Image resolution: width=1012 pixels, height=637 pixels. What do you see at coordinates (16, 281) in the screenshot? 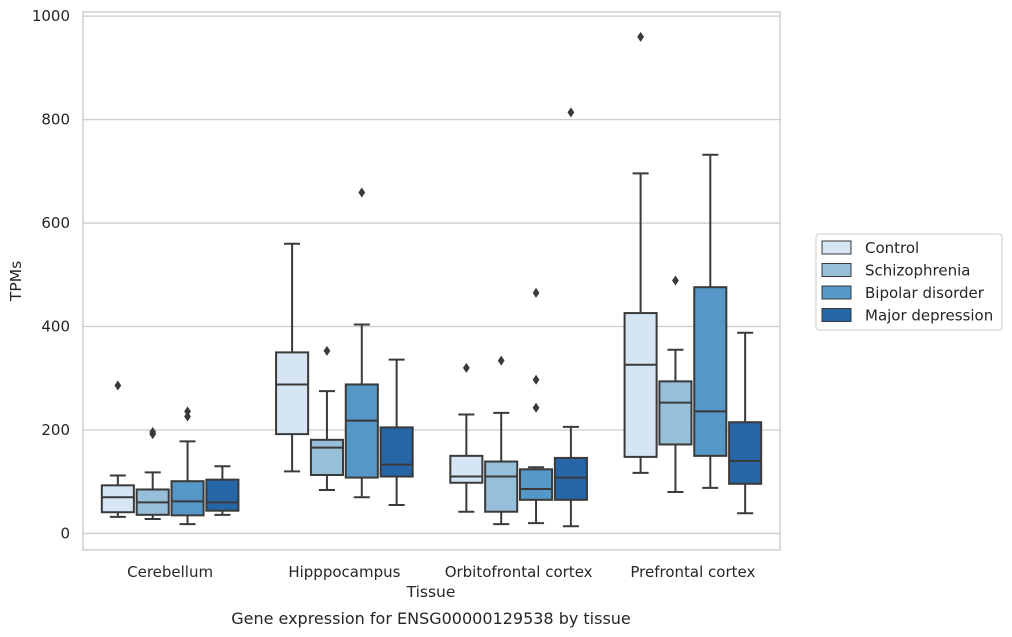
I see `y-axis-label: TPMs` at bounding box center [16, 281].